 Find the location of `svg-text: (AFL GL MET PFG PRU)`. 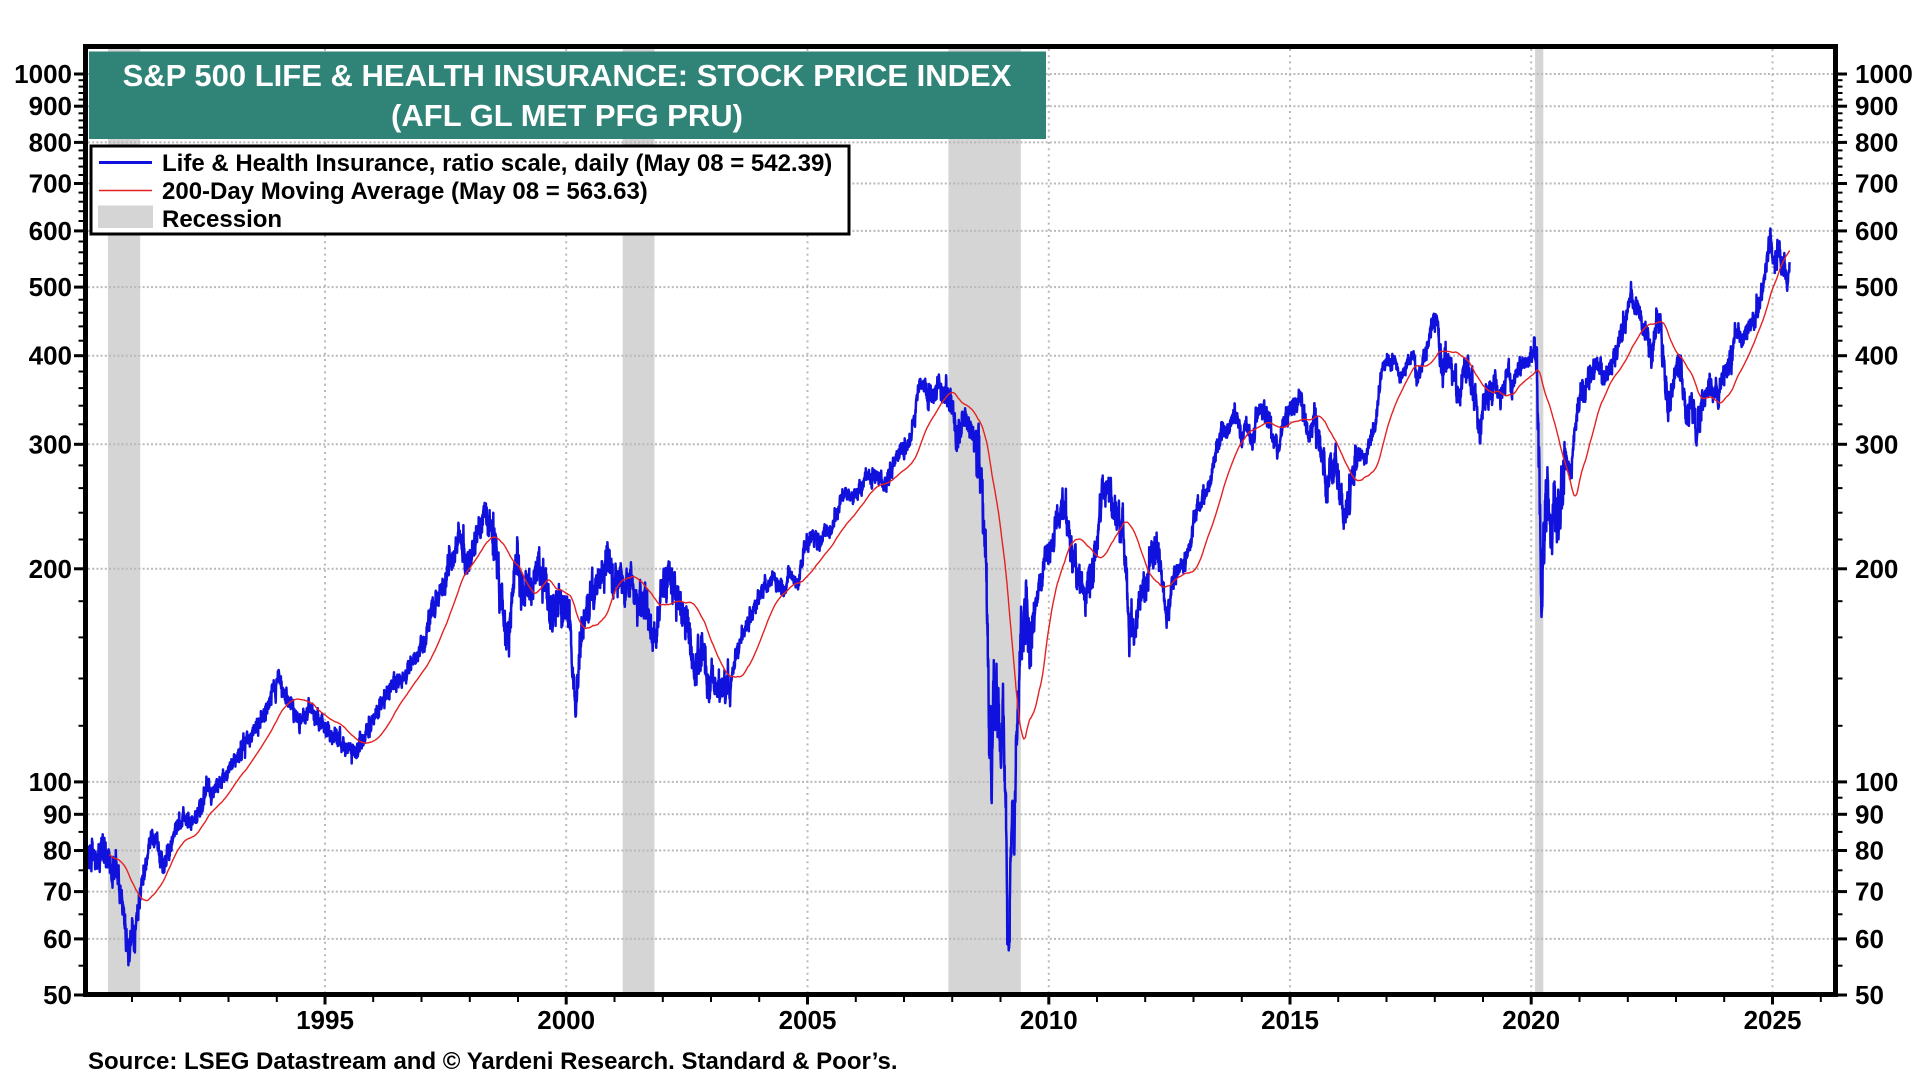

svg-text: (AFL GL MET PFG PRU) is located at coordinates (567, 115).